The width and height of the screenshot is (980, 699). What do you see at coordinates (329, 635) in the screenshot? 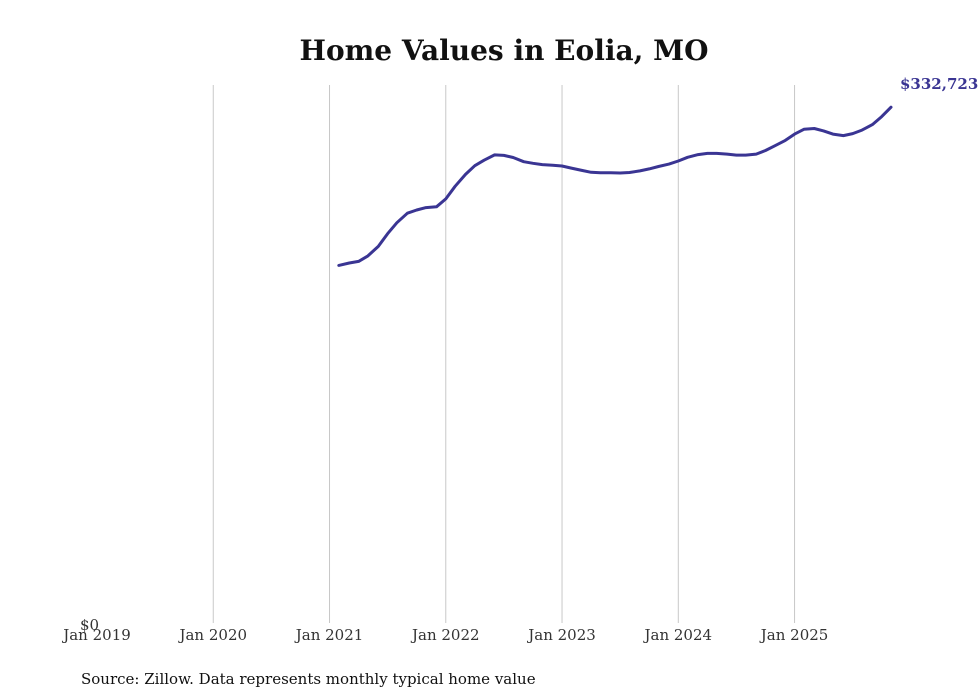
I see `x-tick-label-jan-2021: Jan 2021` at bounding box center [329, 635].